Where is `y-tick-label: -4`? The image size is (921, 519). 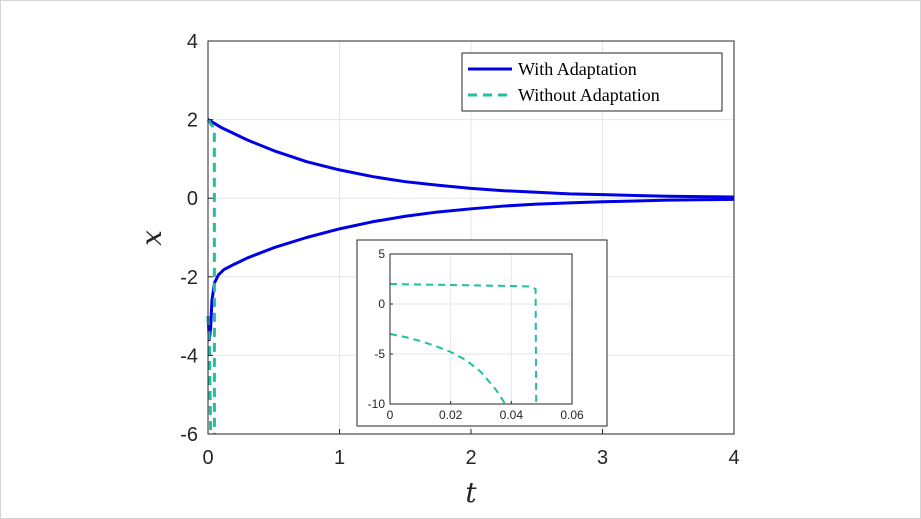
y-tick-label: -4 is located at coordinates (189, 356).